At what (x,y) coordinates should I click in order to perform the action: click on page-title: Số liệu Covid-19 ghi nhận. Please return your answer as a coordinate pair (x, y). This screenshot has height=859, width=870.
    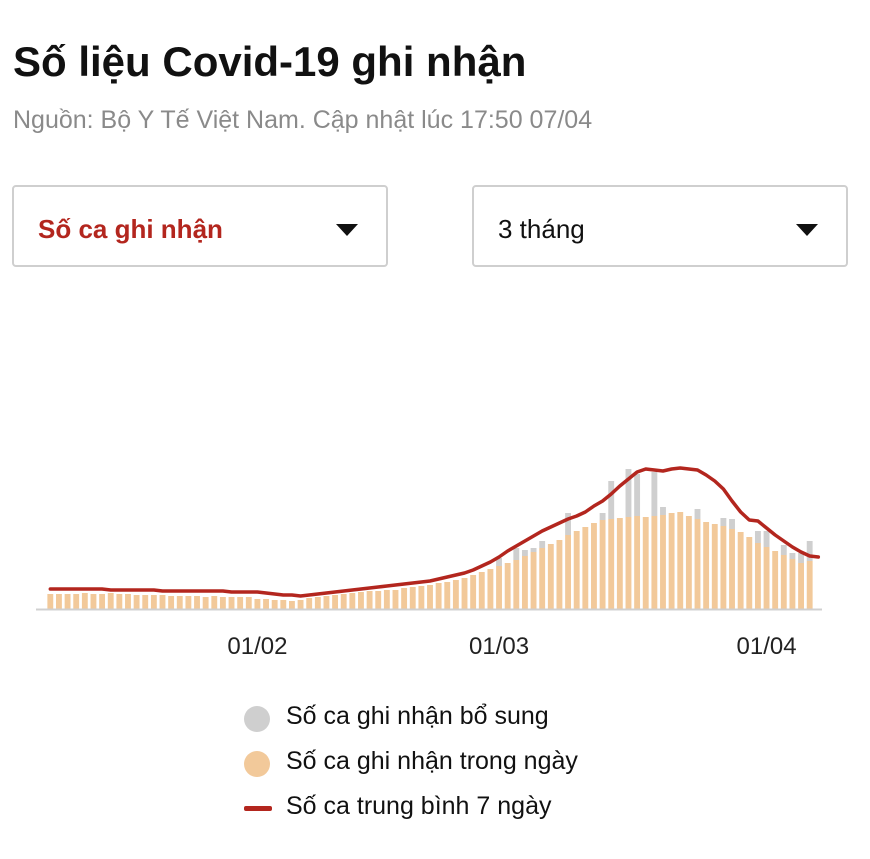
    Looking at the image, I should click on (270, 61).